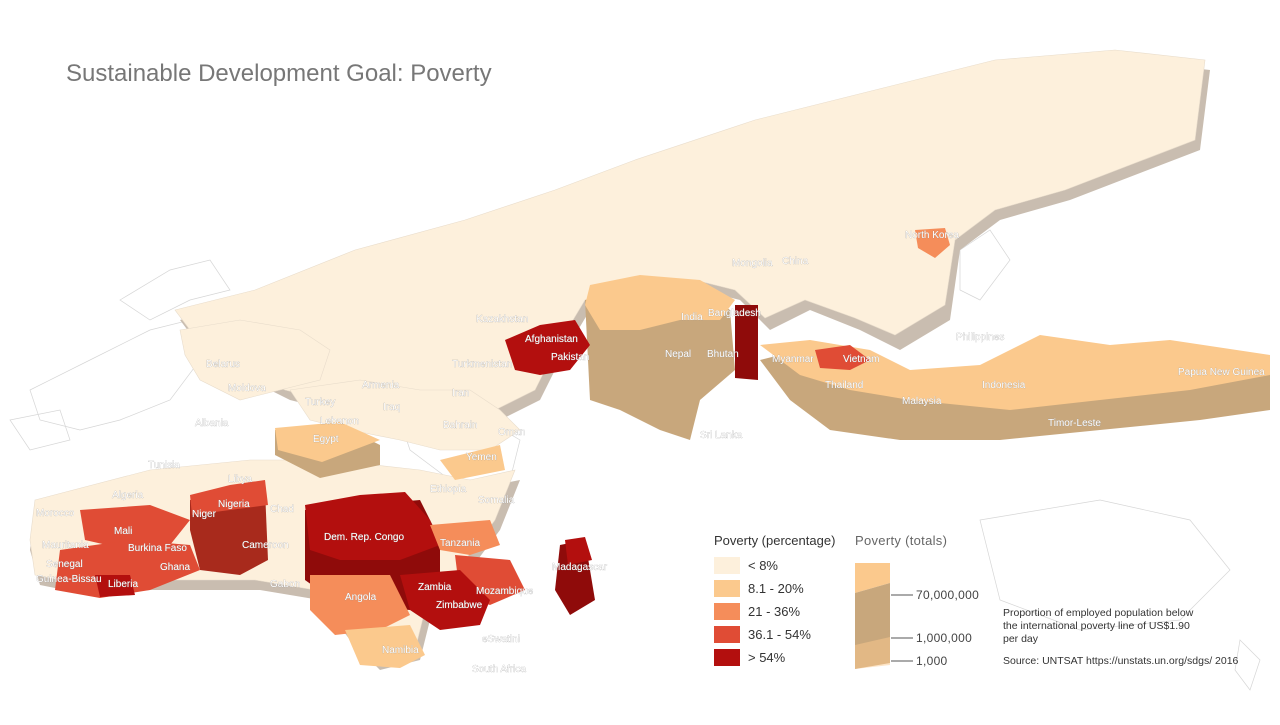  I want to click on label-niger: Niger, so click(204, 514).